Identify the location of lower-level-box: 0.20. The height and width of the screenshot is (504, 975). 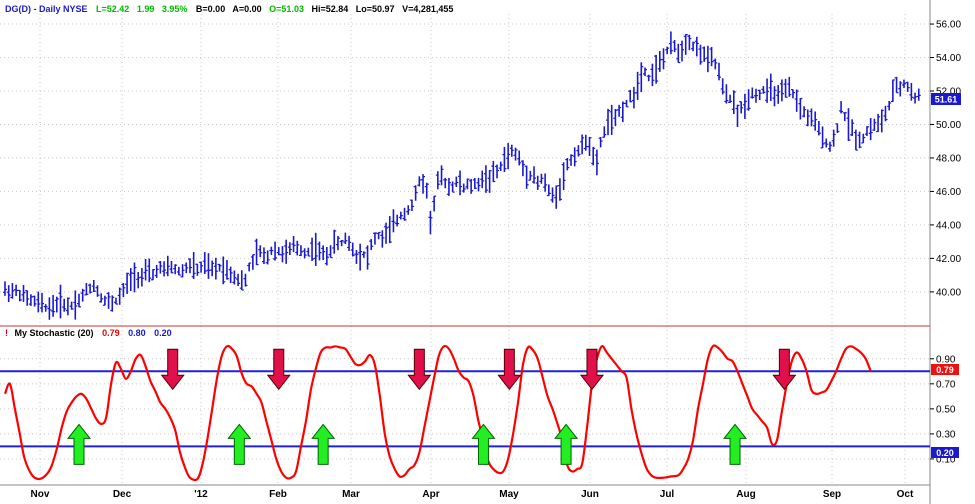
(945, 452).